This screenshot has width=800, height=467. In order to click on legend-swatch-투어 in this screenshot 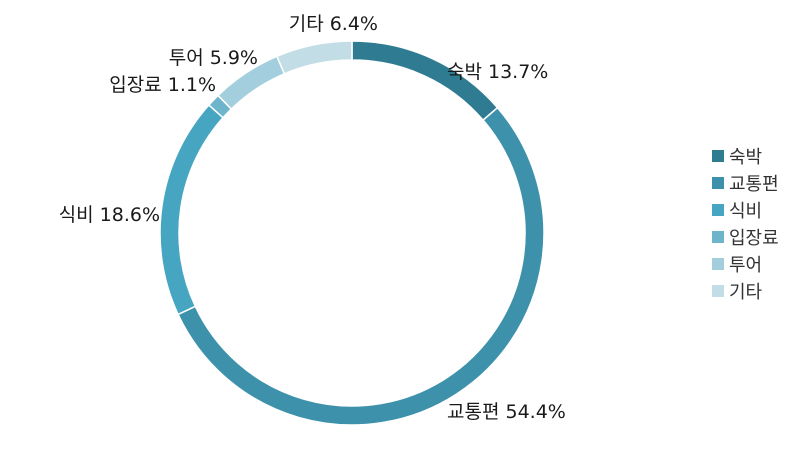, I will do `click(718, 263)`.